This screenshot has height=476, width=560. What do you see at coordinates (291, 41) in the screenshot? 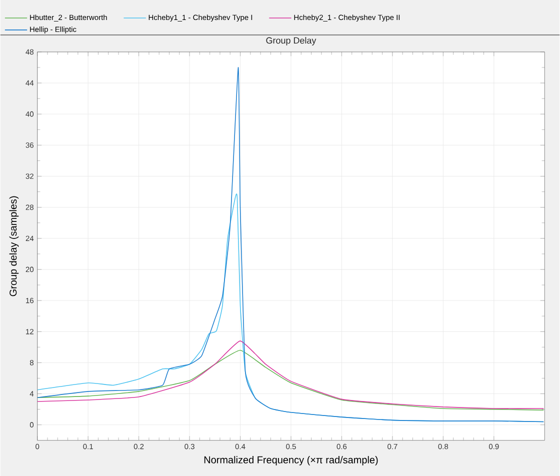
I see `chart-title: Group Delay` at bounding box center [291, 41].